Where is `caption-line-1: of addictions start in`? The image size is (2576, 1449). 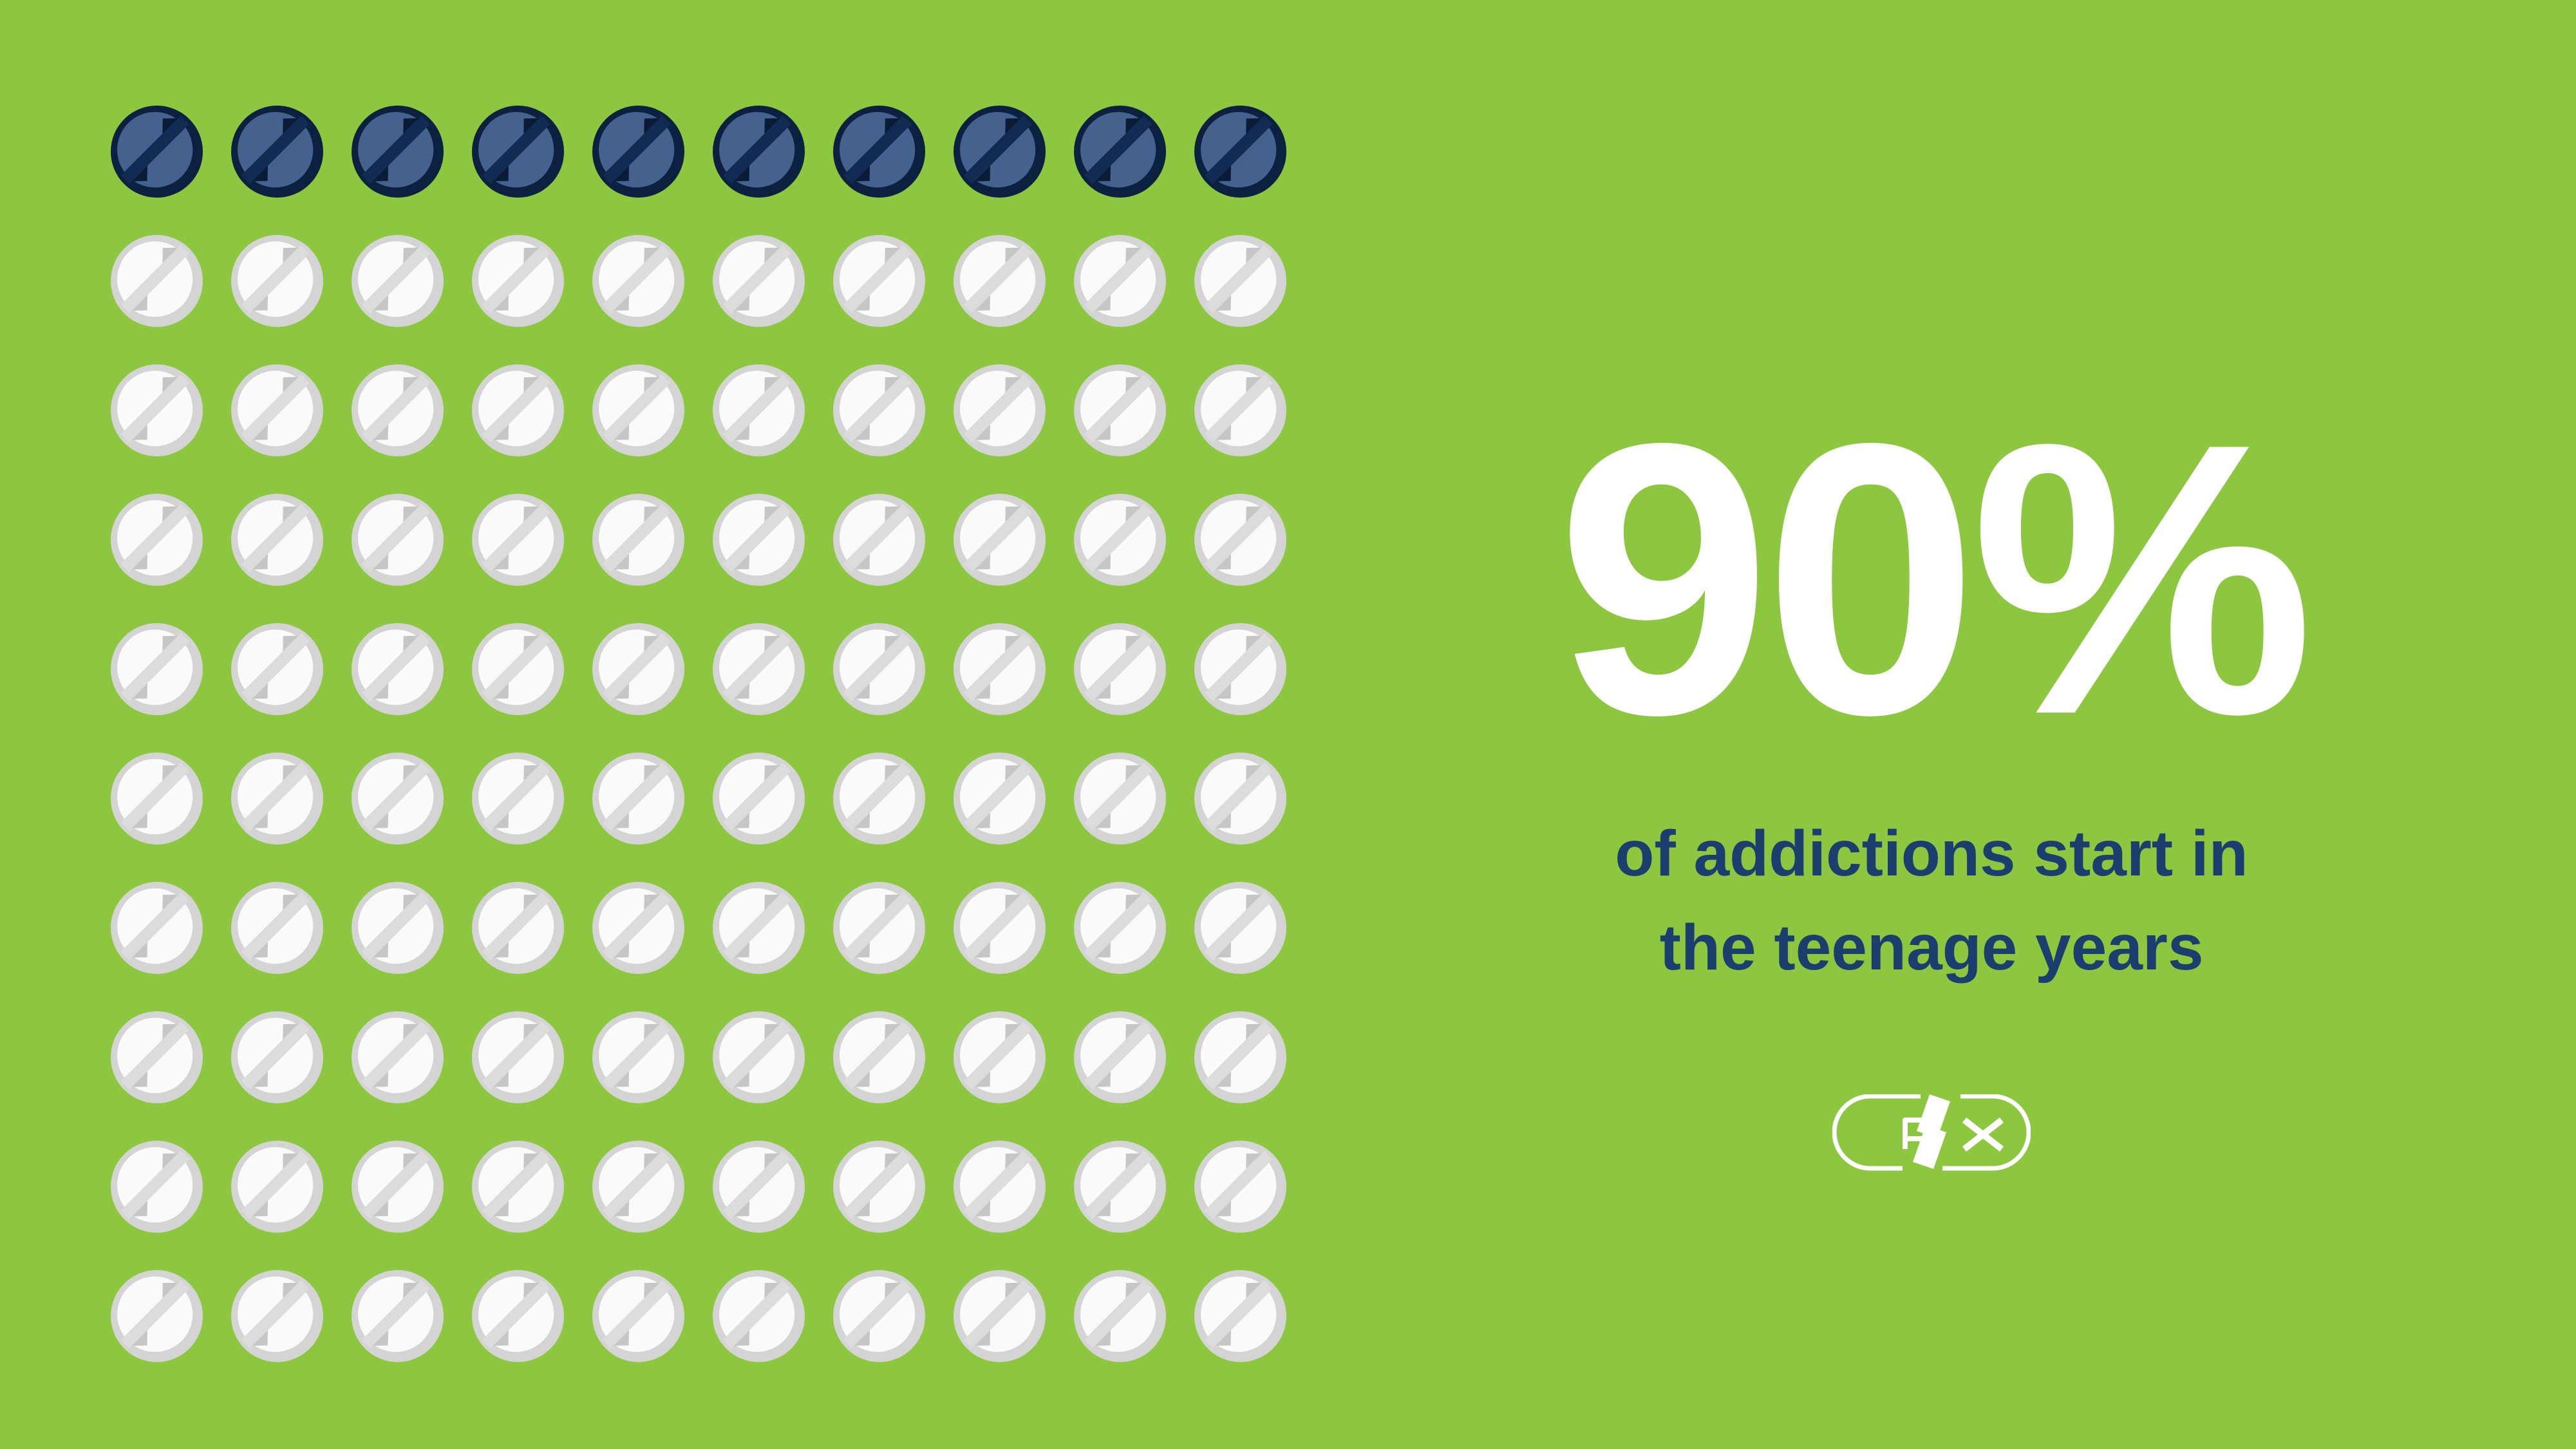
caption-line-1: of addictions start in is located at coordinates (1931, 854).